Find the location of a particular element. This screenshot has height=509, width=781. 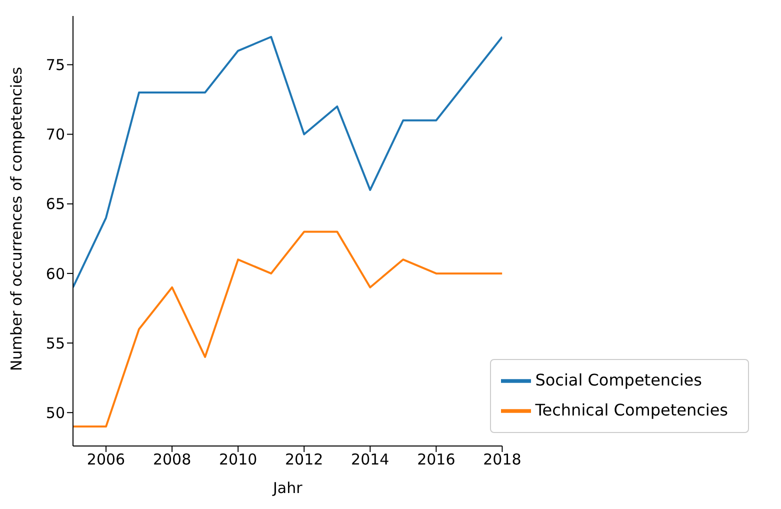

y-tick-label: 55 is located at coordinates (55, 343).